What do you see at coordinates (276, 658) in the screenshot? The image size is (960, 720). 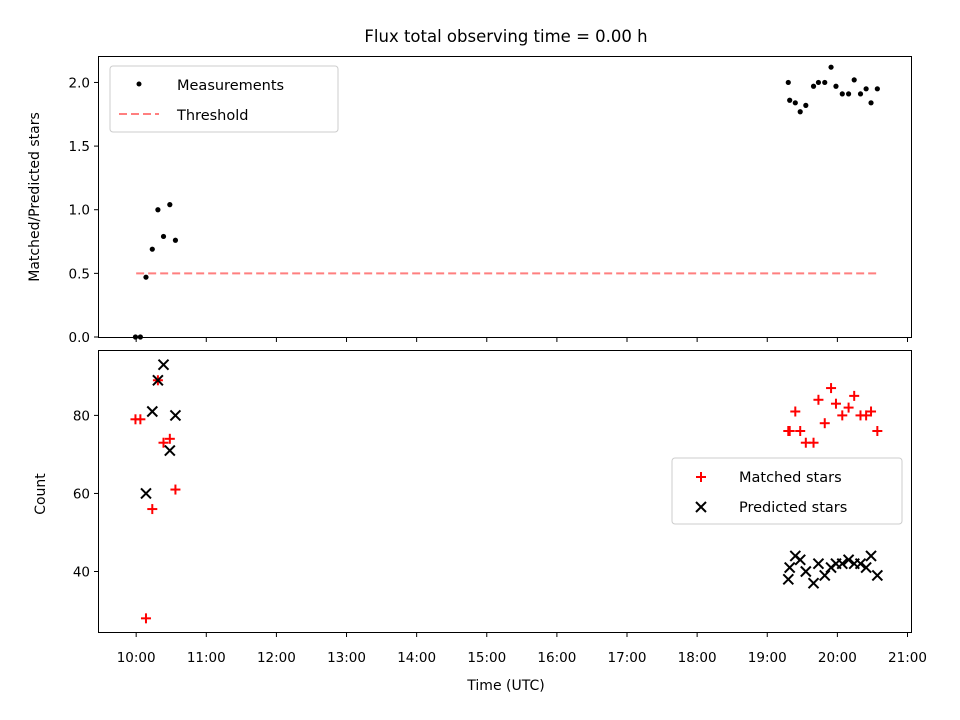 I see `x-tick-label: 12:00` at bounding box center [276, 658].